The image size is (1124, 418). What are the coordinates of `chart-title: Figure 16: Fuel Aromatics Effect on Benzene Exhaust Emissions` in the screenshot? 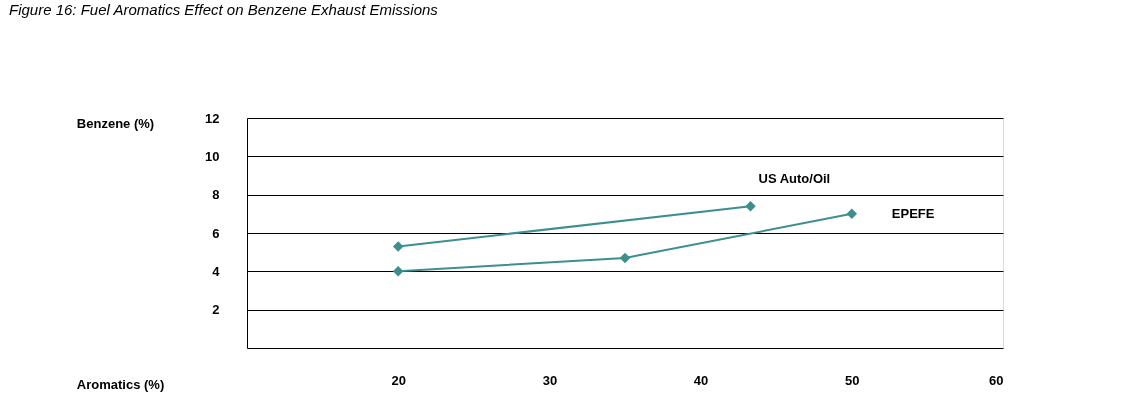 It's located at (224, 9).